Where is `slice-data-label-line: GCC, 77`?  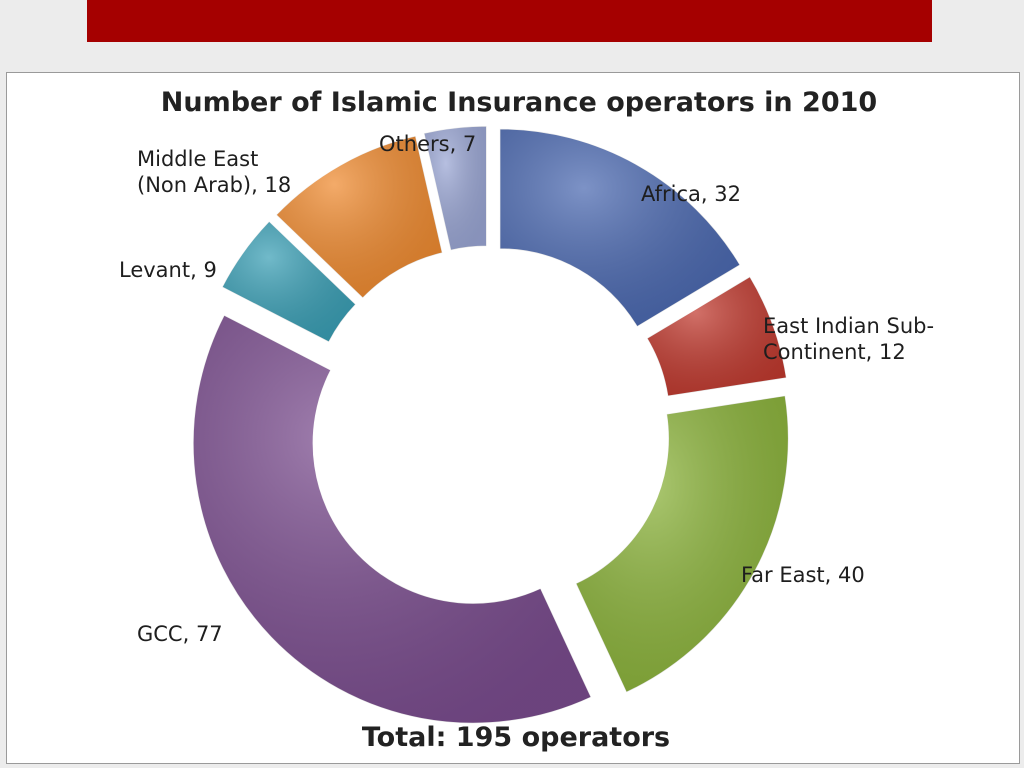
slice-data-label-line: GCC, 77 is located at coordinates (180, 634).